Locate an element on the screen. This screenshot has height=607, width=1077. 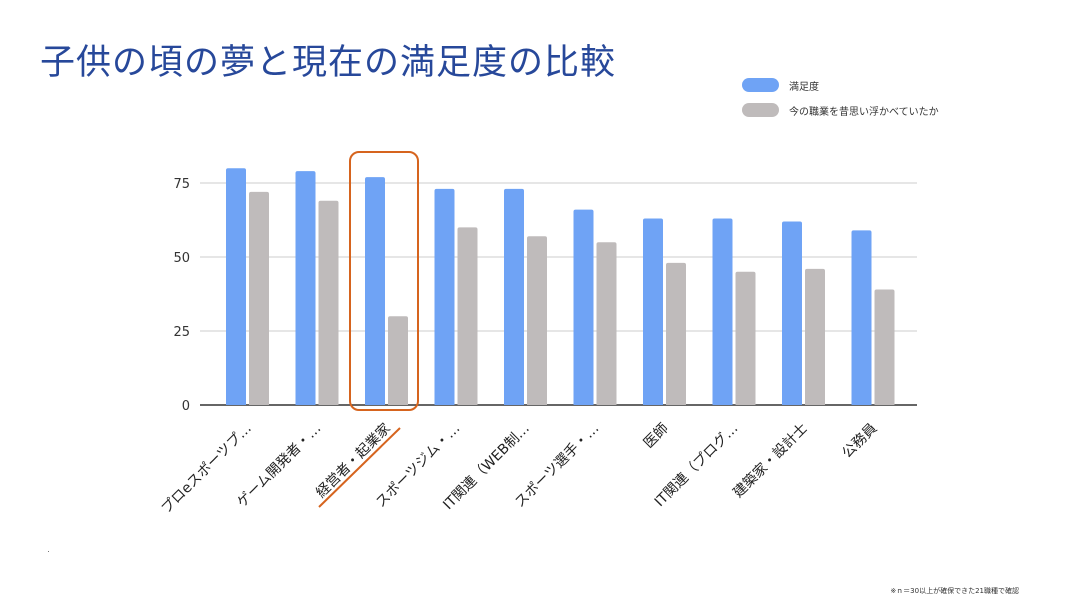
highlight-box is located at coordinates (384, 281).